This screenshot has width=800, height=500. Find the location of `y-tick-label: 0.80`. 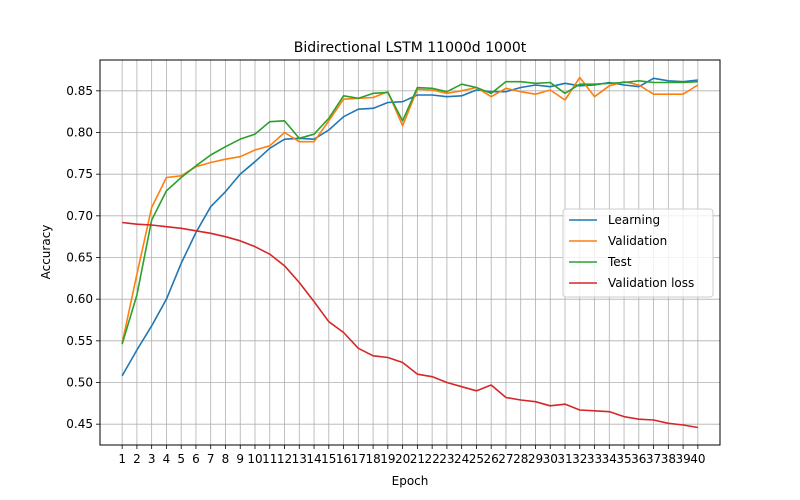

y-tick-label: 0.80 is located at coordinates (79, 133).